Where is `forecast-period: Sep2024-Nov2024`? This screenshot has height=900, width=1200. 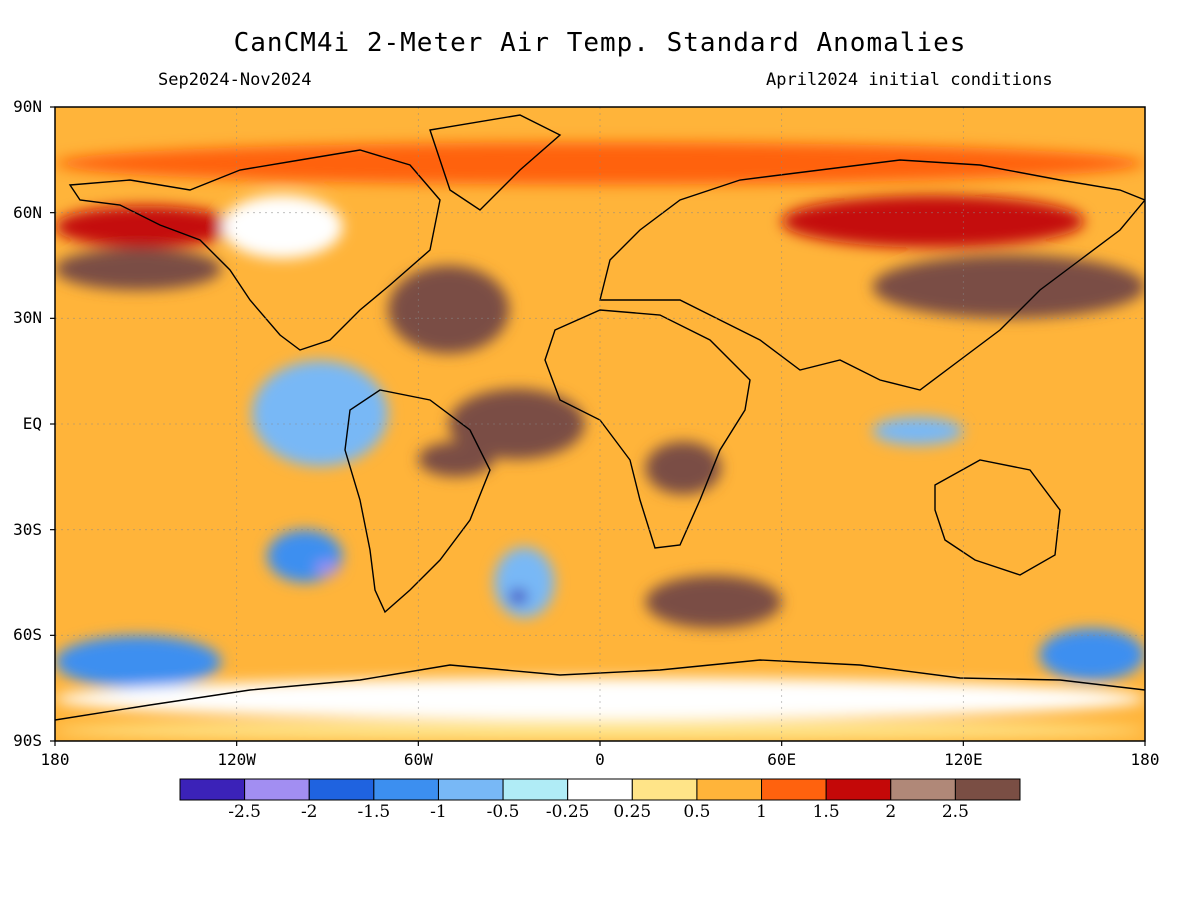 forecast-period: Sep2024-Nov2024 is located at coordinates (235, 80).